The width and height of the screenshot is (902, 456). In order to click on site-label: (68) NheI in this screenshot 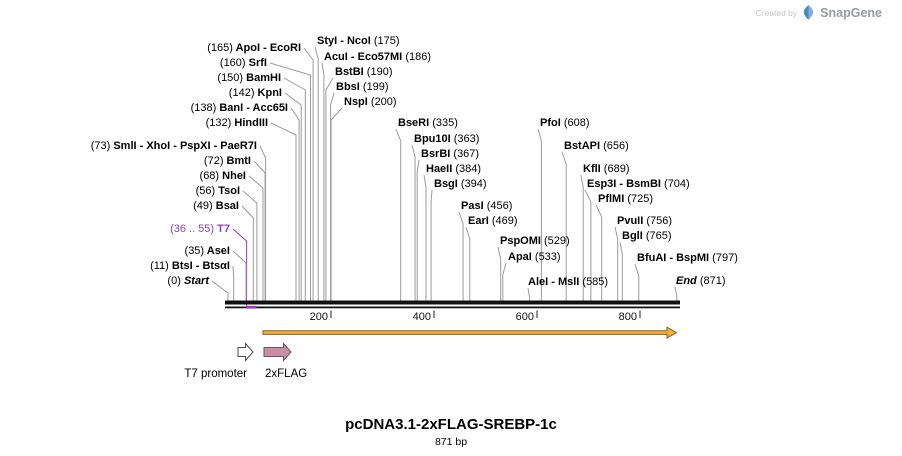, I will do `click(223, 176)`.